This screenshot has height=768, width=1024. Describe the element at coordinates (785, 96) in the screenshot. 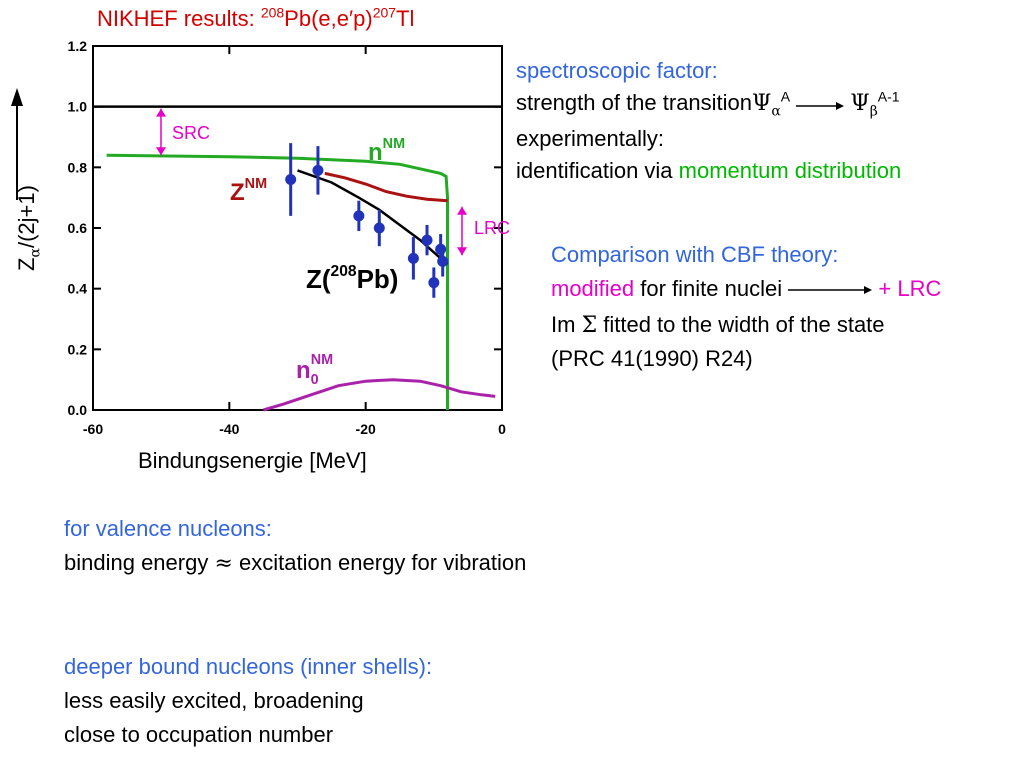

I see `sup-a: A` at that location.